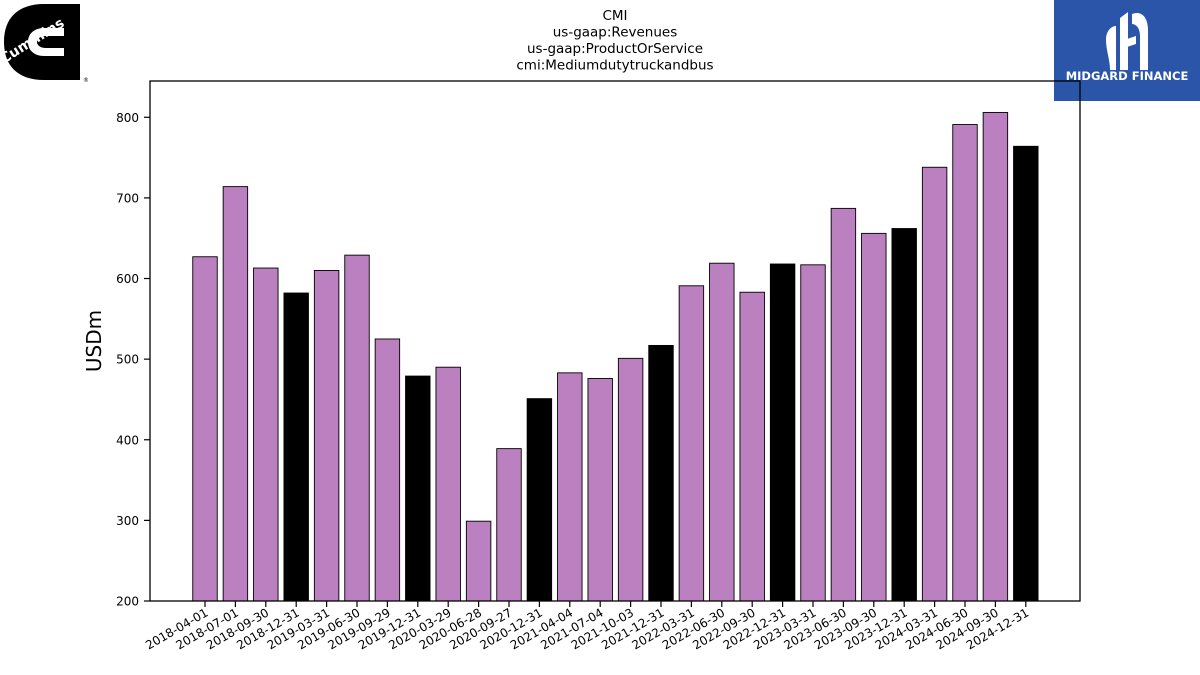 Image resolution: width=1200 pixels, height=675 pixels. What do you see at coordinates (614, 66) in the screenshot?
I see `chart-title-line: cmi:Mediumdutytruckandbus` at bounding box center [614, 66].